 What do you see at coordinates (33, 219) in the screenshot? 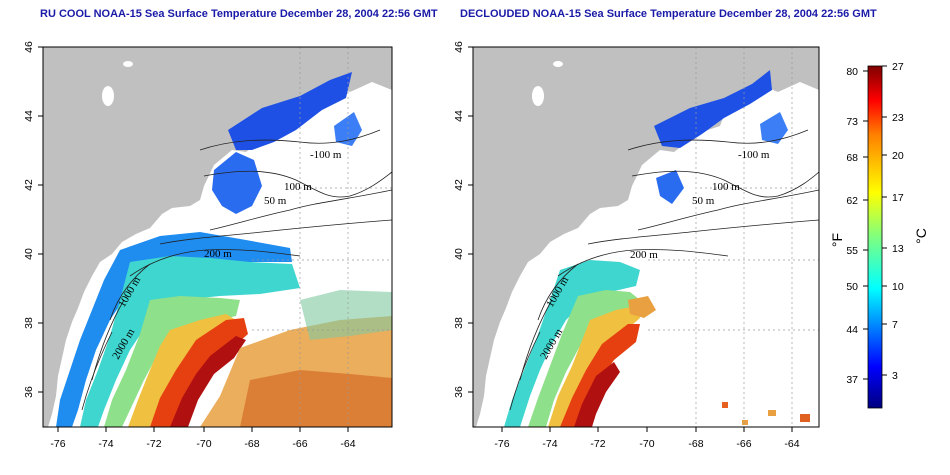
I see `left-lat-axis: 46 44 42 40 38 36` at bounding box center [33, 219].